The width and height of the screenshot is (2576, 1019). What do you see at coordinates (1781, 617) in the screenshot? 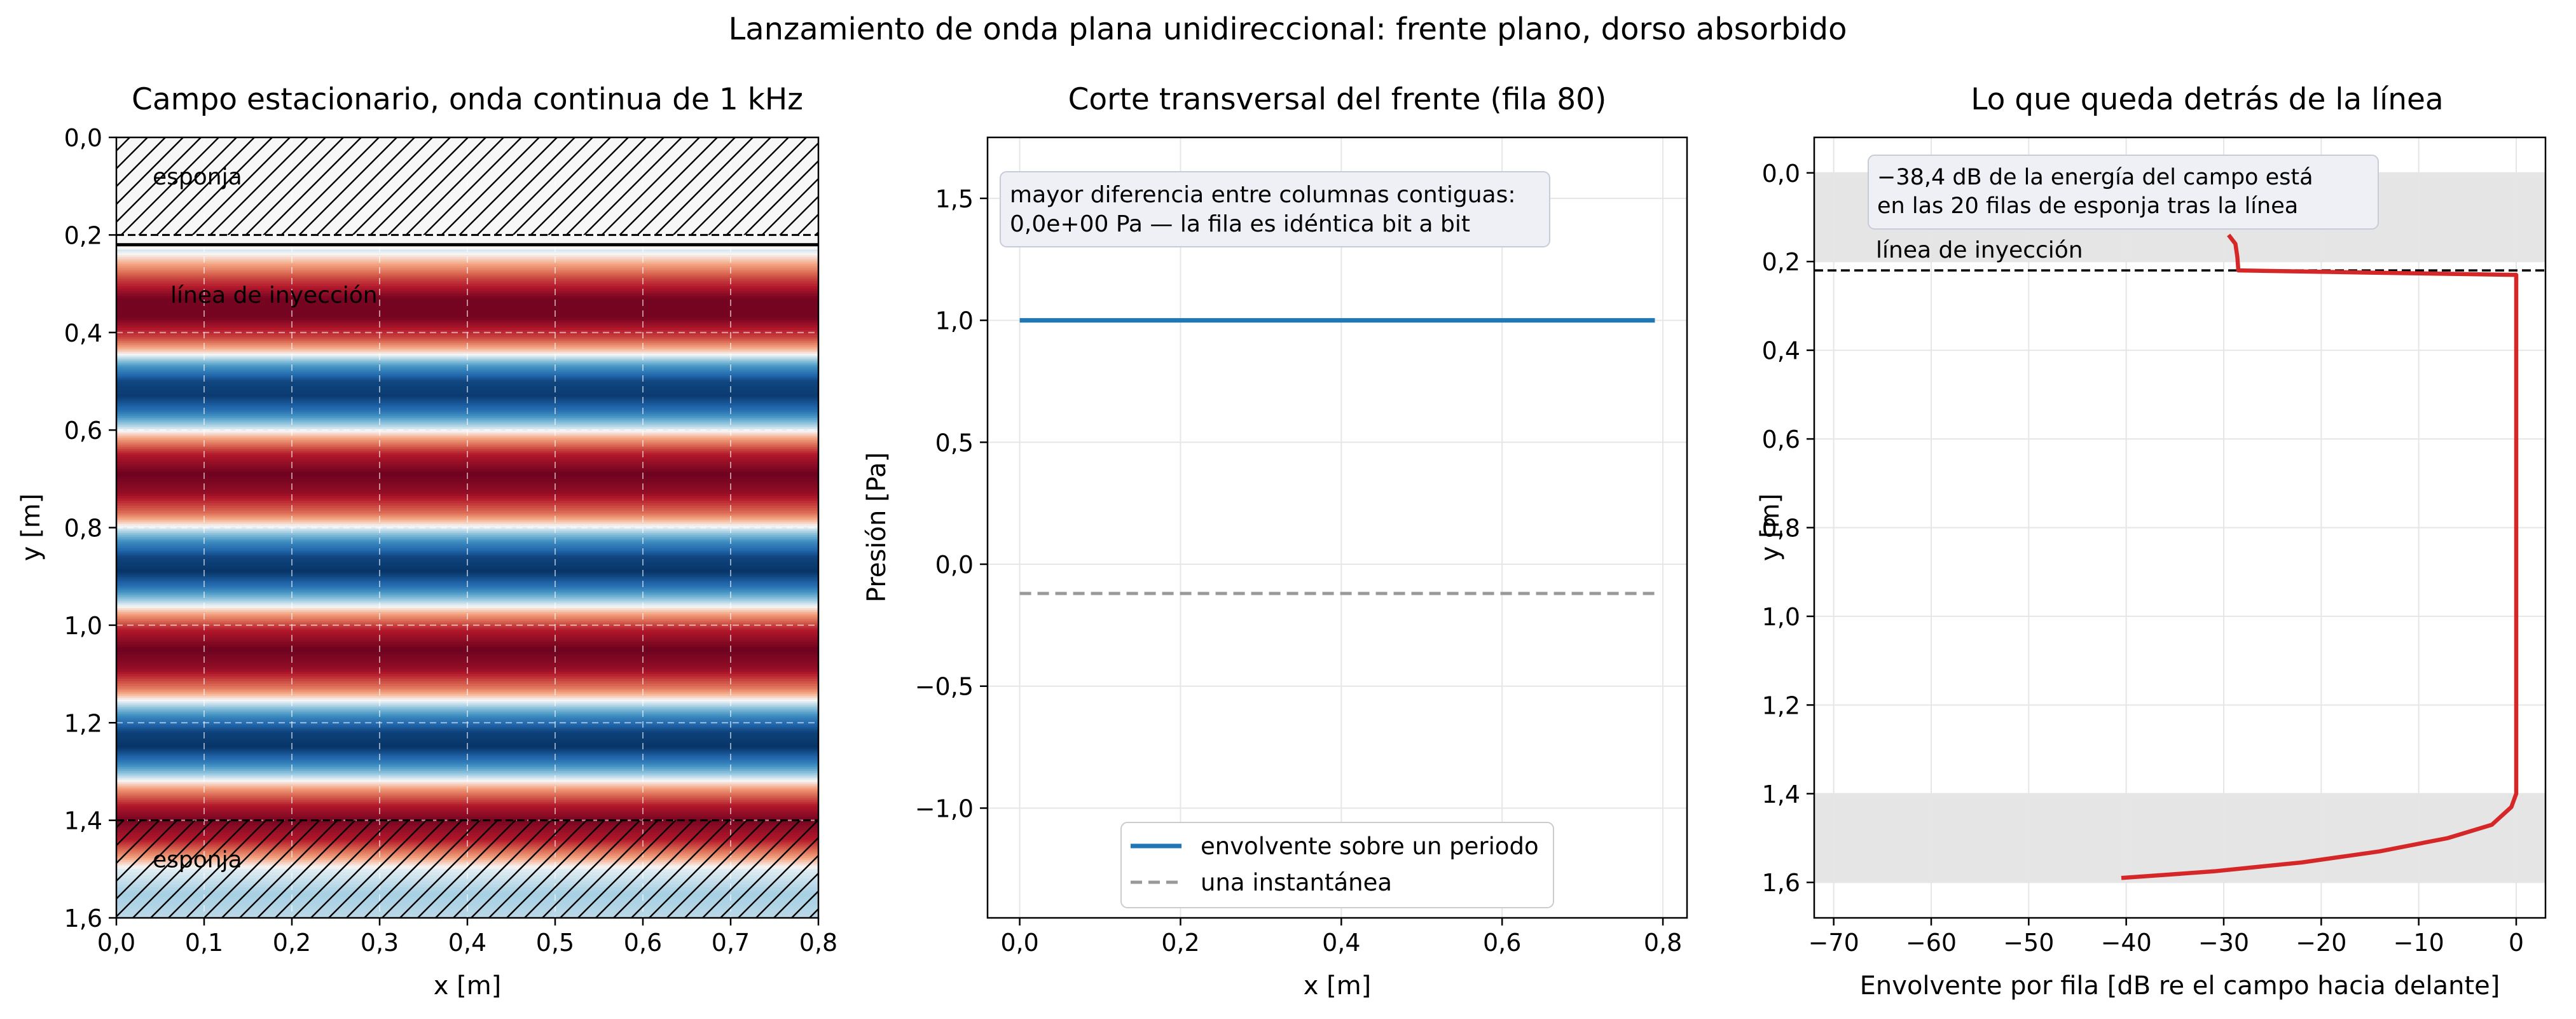
I see `p3-ytick-label: 1,0` at bounding box center [1781, 617].